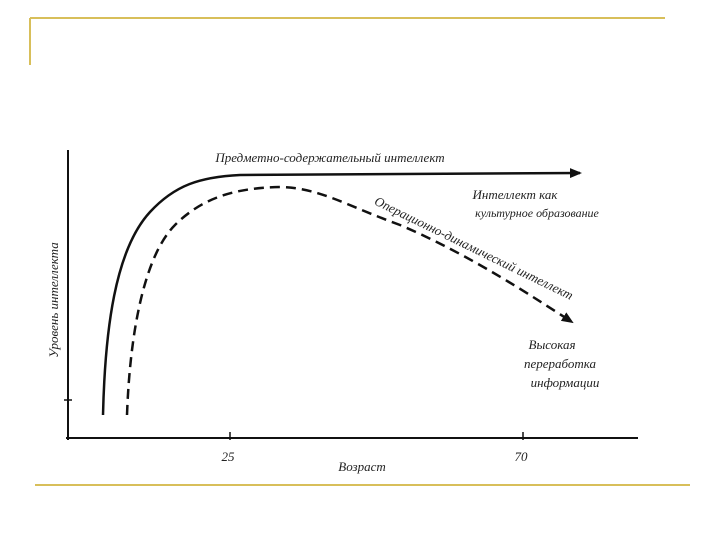 This screenshot has width=720, height=540. What do you see at coordinates (565, 382) in the screenshot?
I see `annotation: информации` at bounding box center [565, 382].